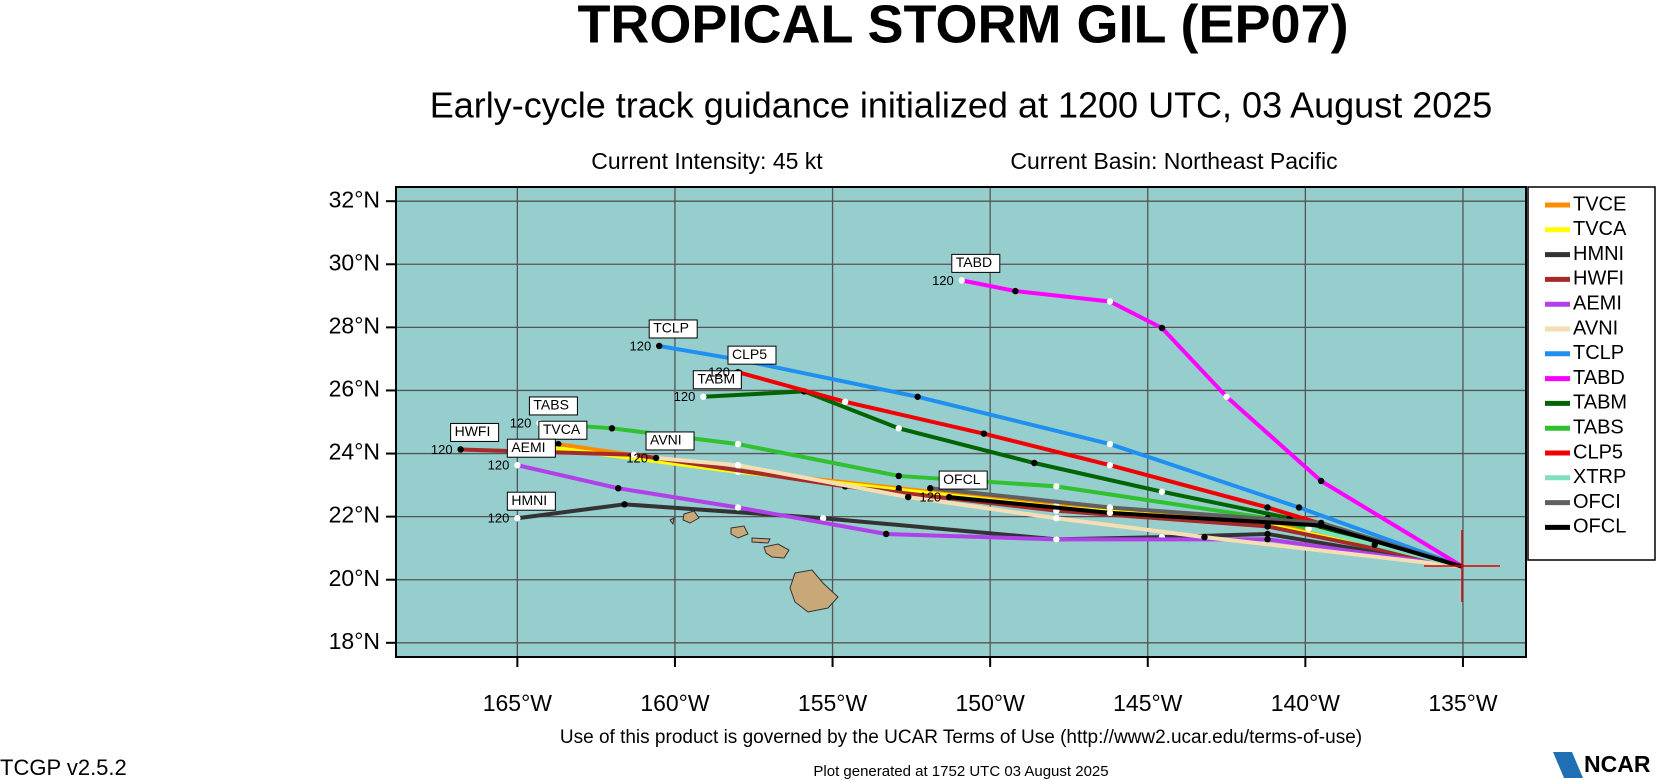 The width and height of the screenshot is (1656, 780). Describe the element at coordinates (1598, 452) in the screenshot. I see `legend-label: CLP5` at that location.